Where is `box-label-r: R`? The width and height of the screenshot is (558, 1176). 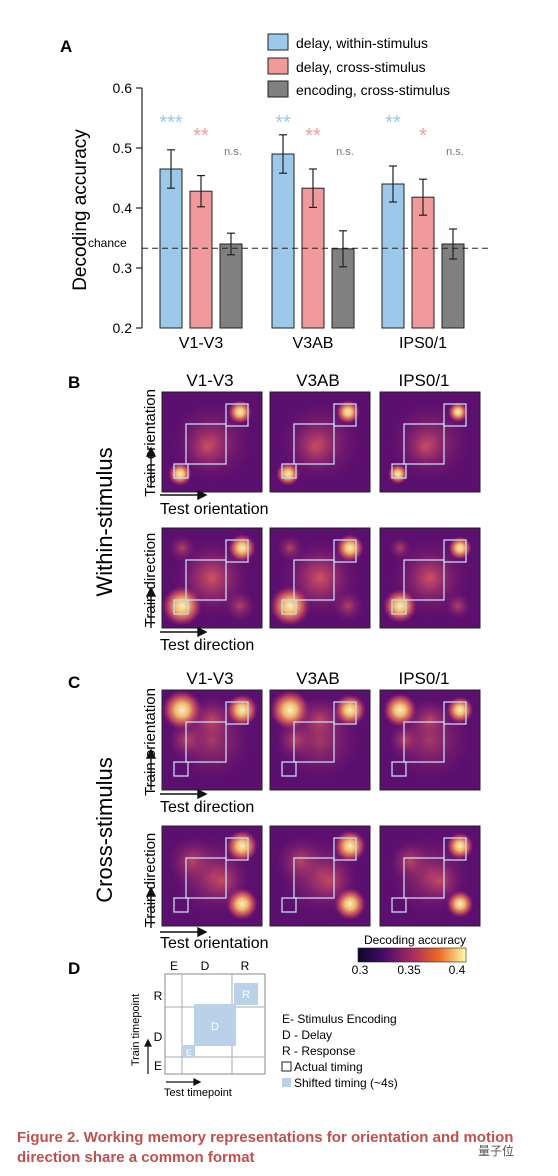 box-label-r: R is located at coordinates (246, 995).